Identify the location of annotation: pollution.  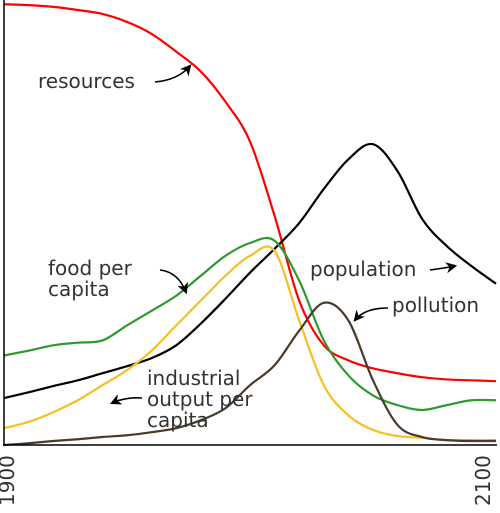
(435, 305).